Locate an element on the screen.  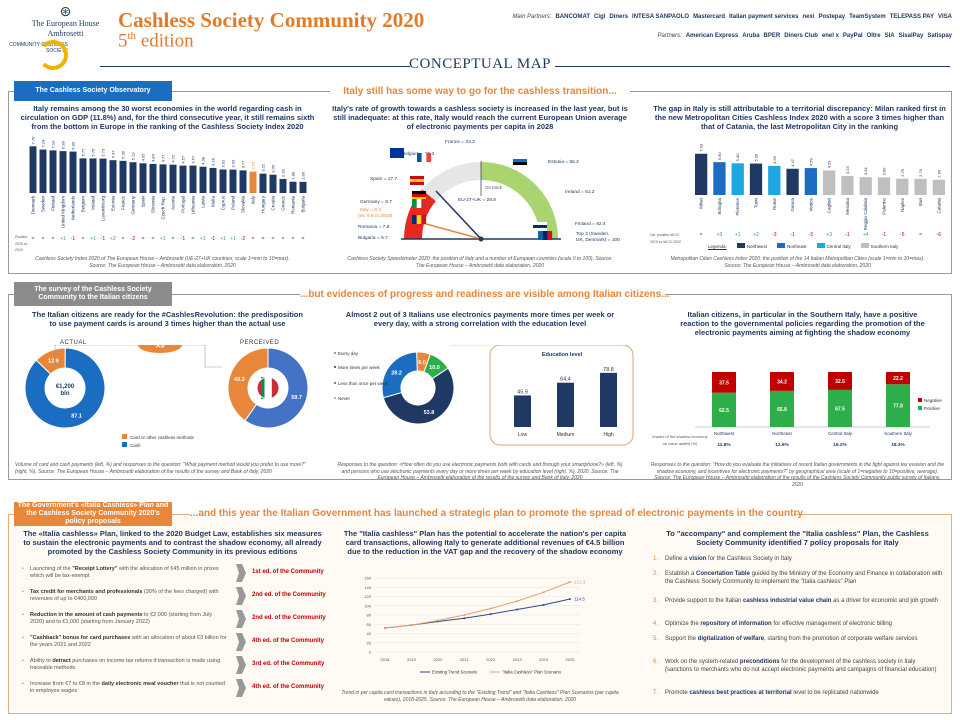
y-tick-label: 20 is located at coordinates (369, 642).